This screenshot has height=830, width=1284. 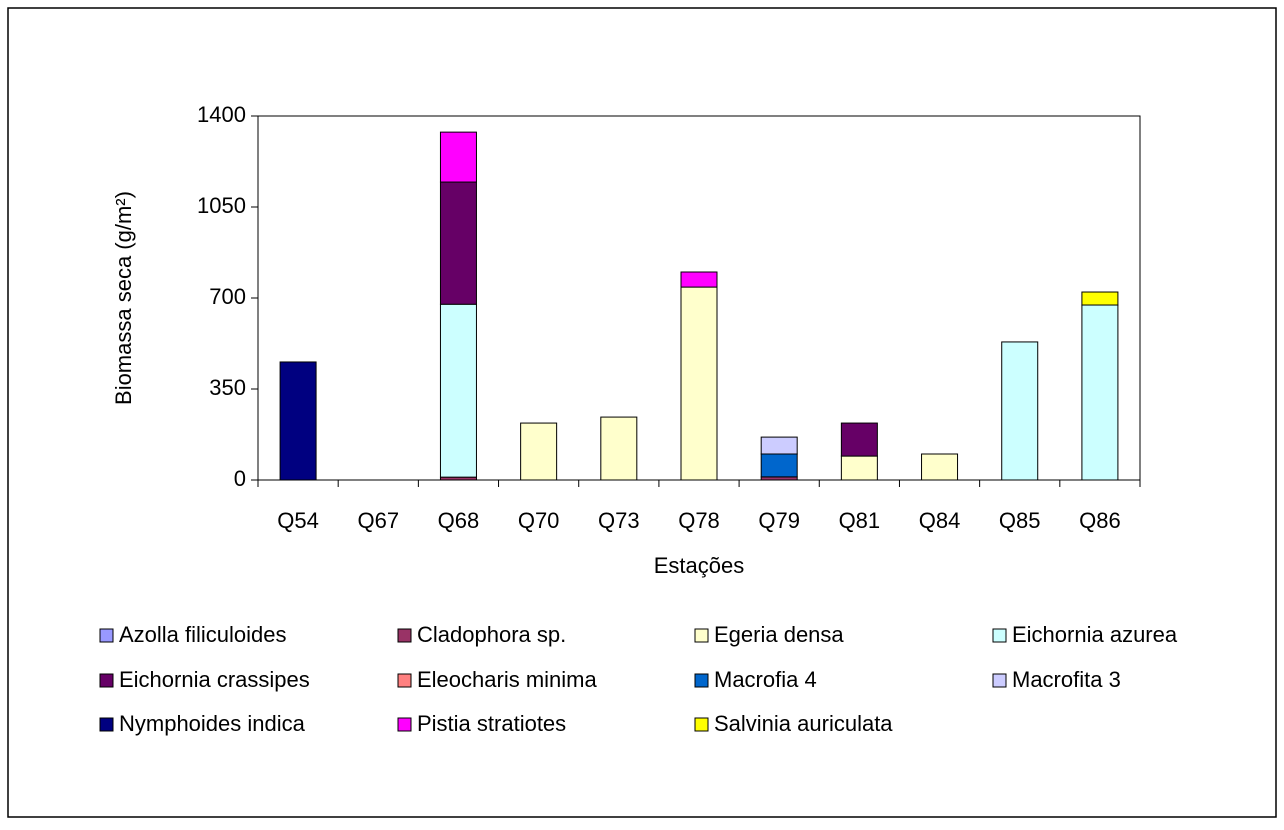 I want to click on legend-label: Pistia stratiotes, so click(x=491, y=723).